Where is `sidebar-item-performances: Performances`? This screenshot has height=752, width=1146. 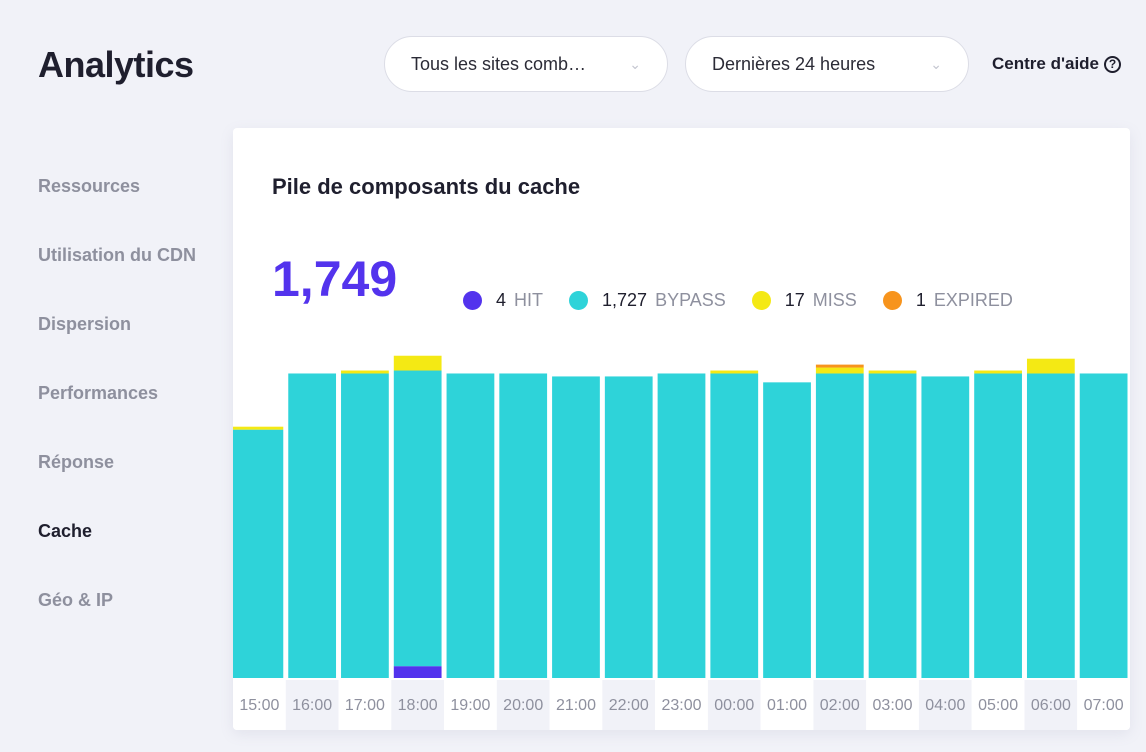 sidebar-item-performances: Performances is located at coordinates (98, 393).